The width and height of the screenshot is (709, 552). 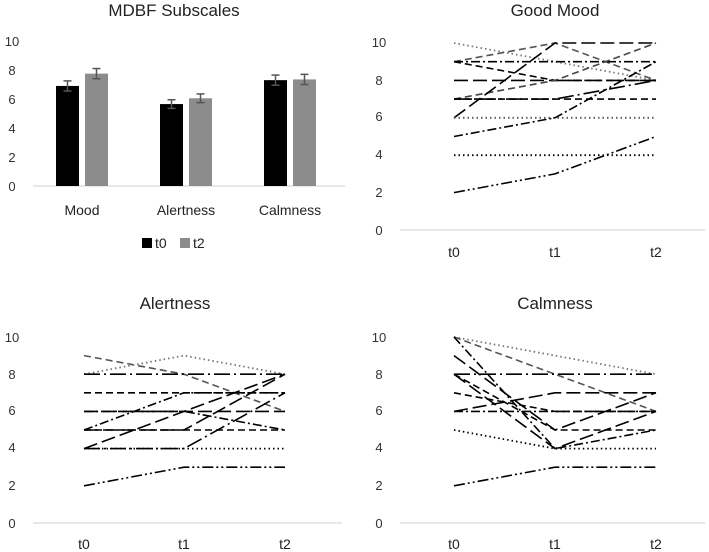 I want to click on legend-label-t2: t2, so click(x=199, y=243).